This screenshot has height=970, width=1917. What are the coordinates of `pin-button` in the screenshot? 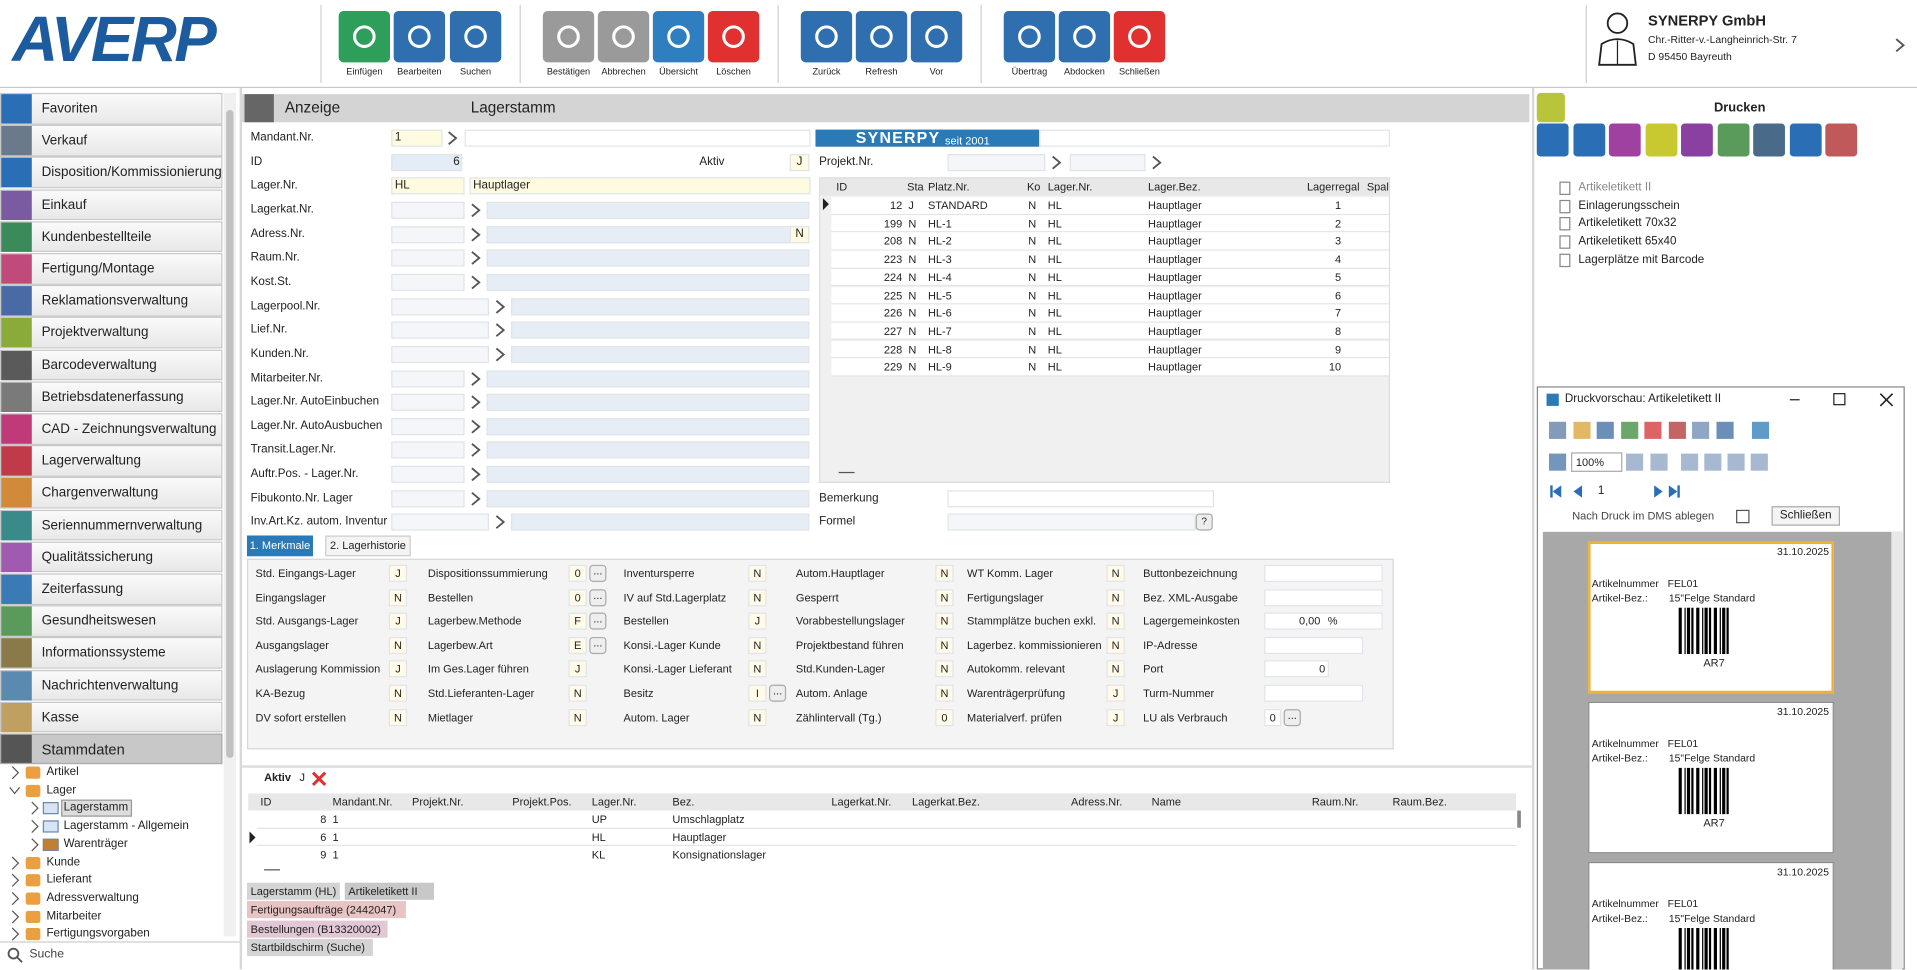 It's located at (259, 108).